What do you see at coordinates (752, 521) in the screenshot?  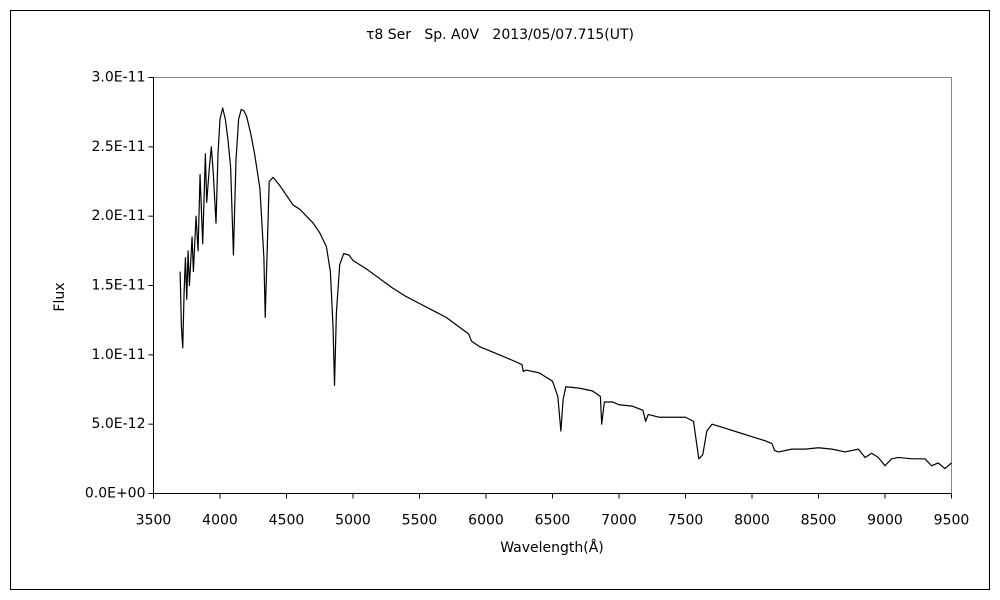 I see `x-tick-label: 8000` at bounding box center [752, 521].